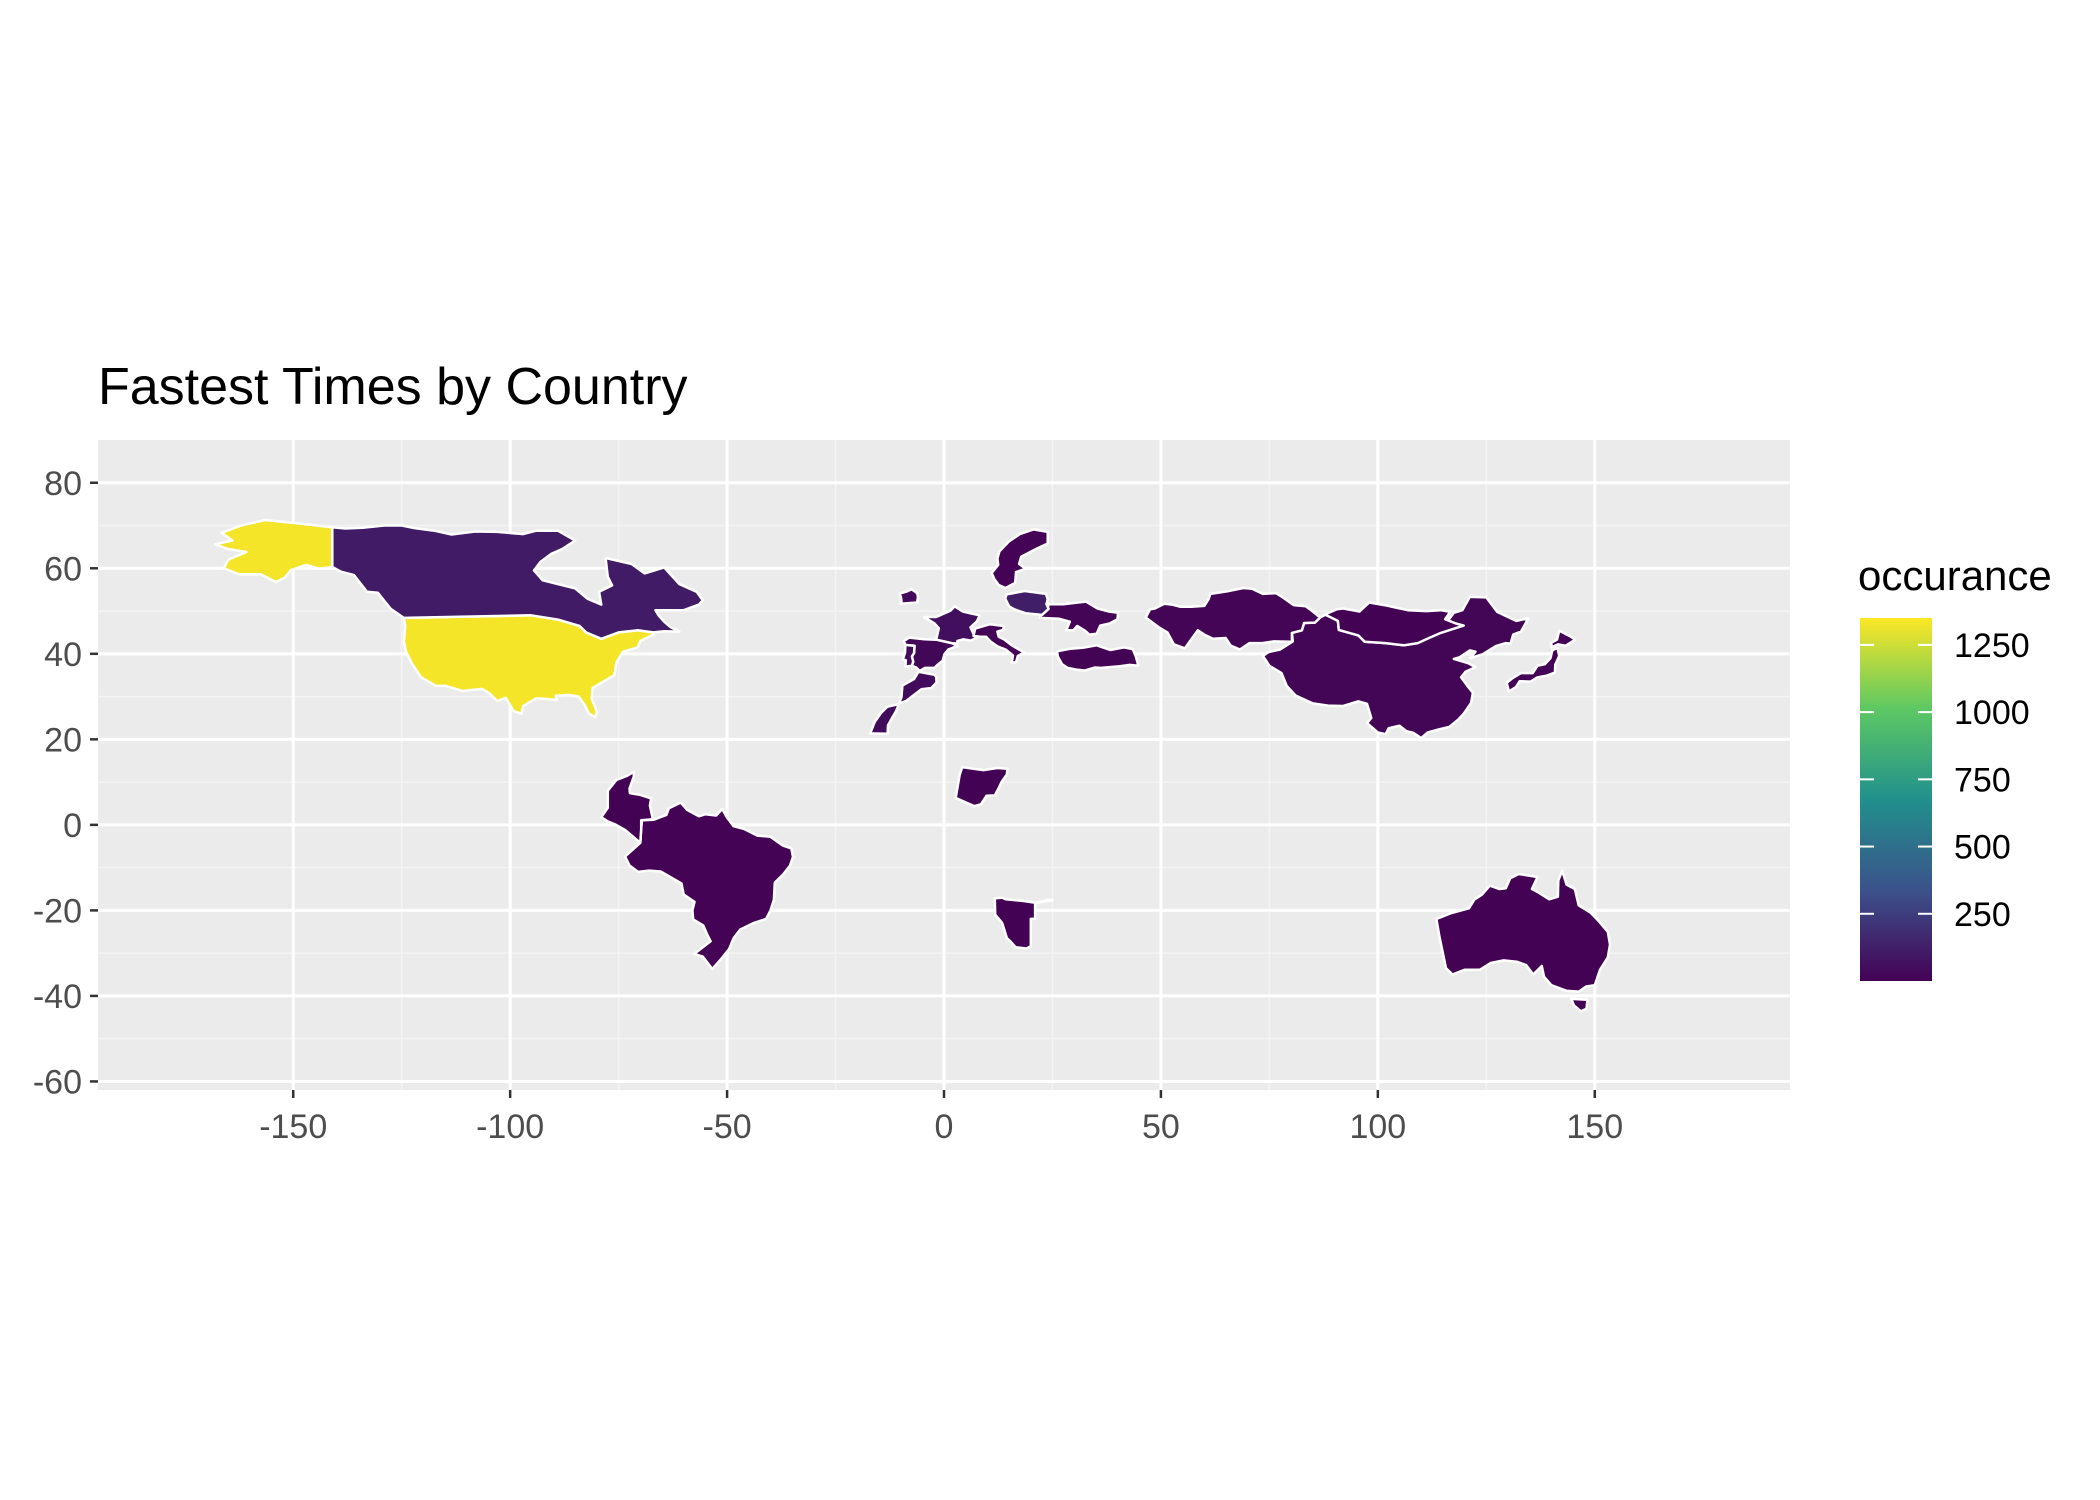 This screenshot has height=1500, width=2100. Describe the element at coordinates (908, 655) in the screenshot. I see `country-portugal` at that location.